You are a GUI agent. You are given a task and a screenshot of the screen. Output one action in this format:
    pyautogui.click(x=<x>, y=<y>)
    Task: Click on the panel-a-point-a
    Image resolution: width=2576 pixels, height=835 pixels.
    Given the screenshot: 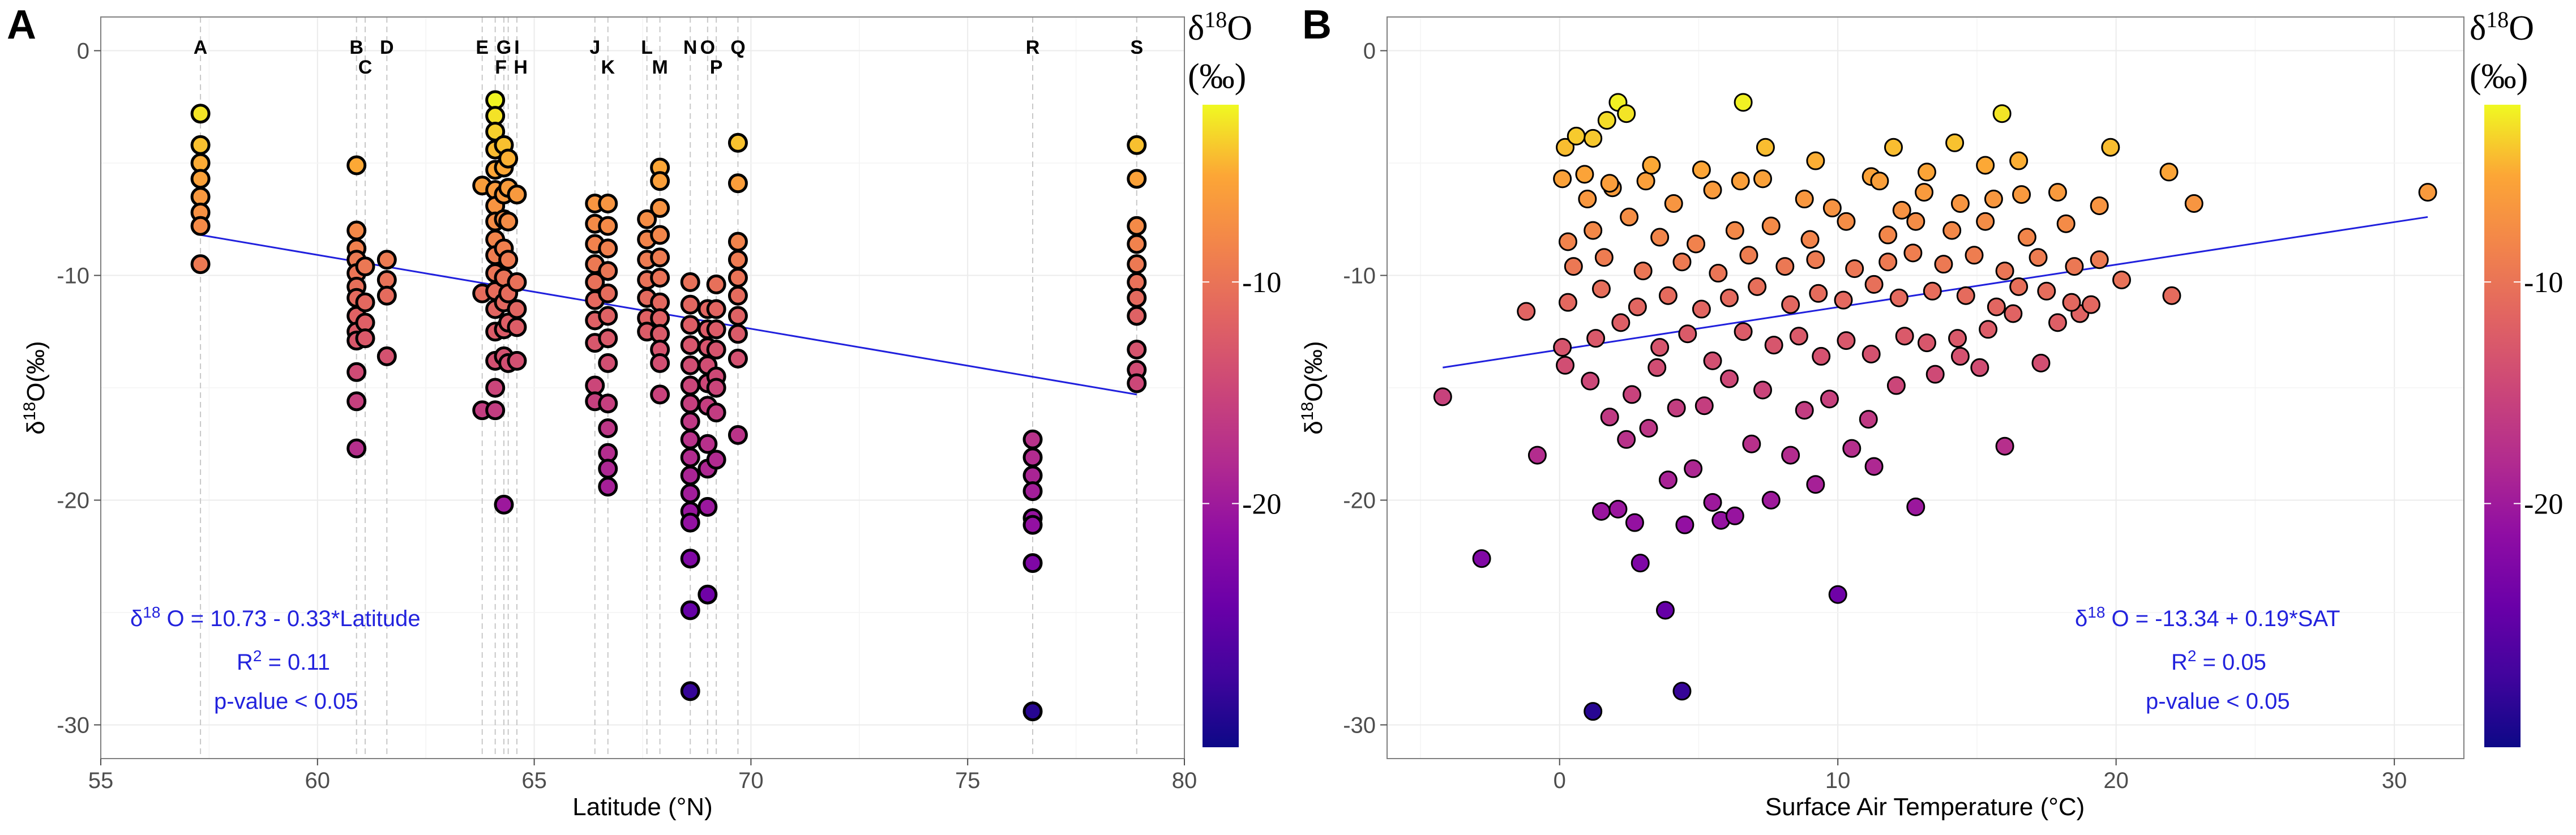 What is the action you would take?
    pyautogui.click(x=200, y=114)
    